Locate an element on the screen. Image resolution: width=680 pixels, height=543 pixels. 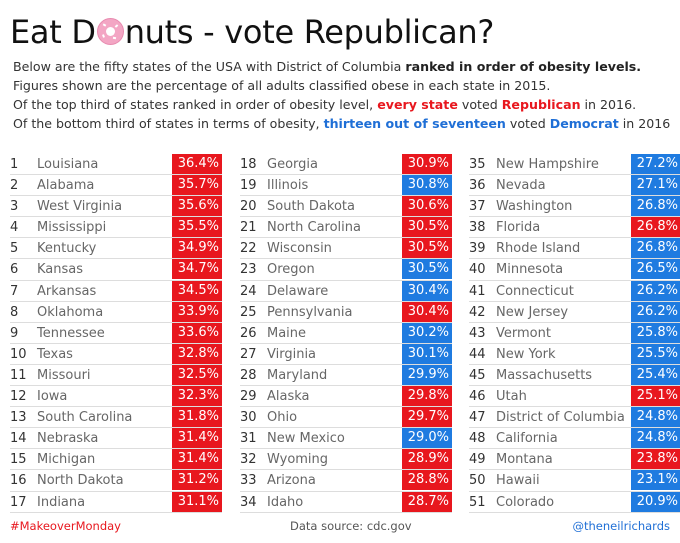
state-label: Texas is located at coordinates (55, 354).